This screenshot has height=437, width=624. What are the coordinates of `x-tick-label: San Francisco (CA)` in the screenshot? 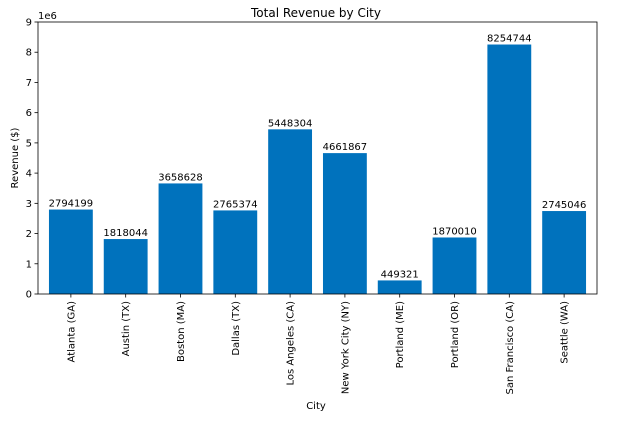 It's located at (510, 348).